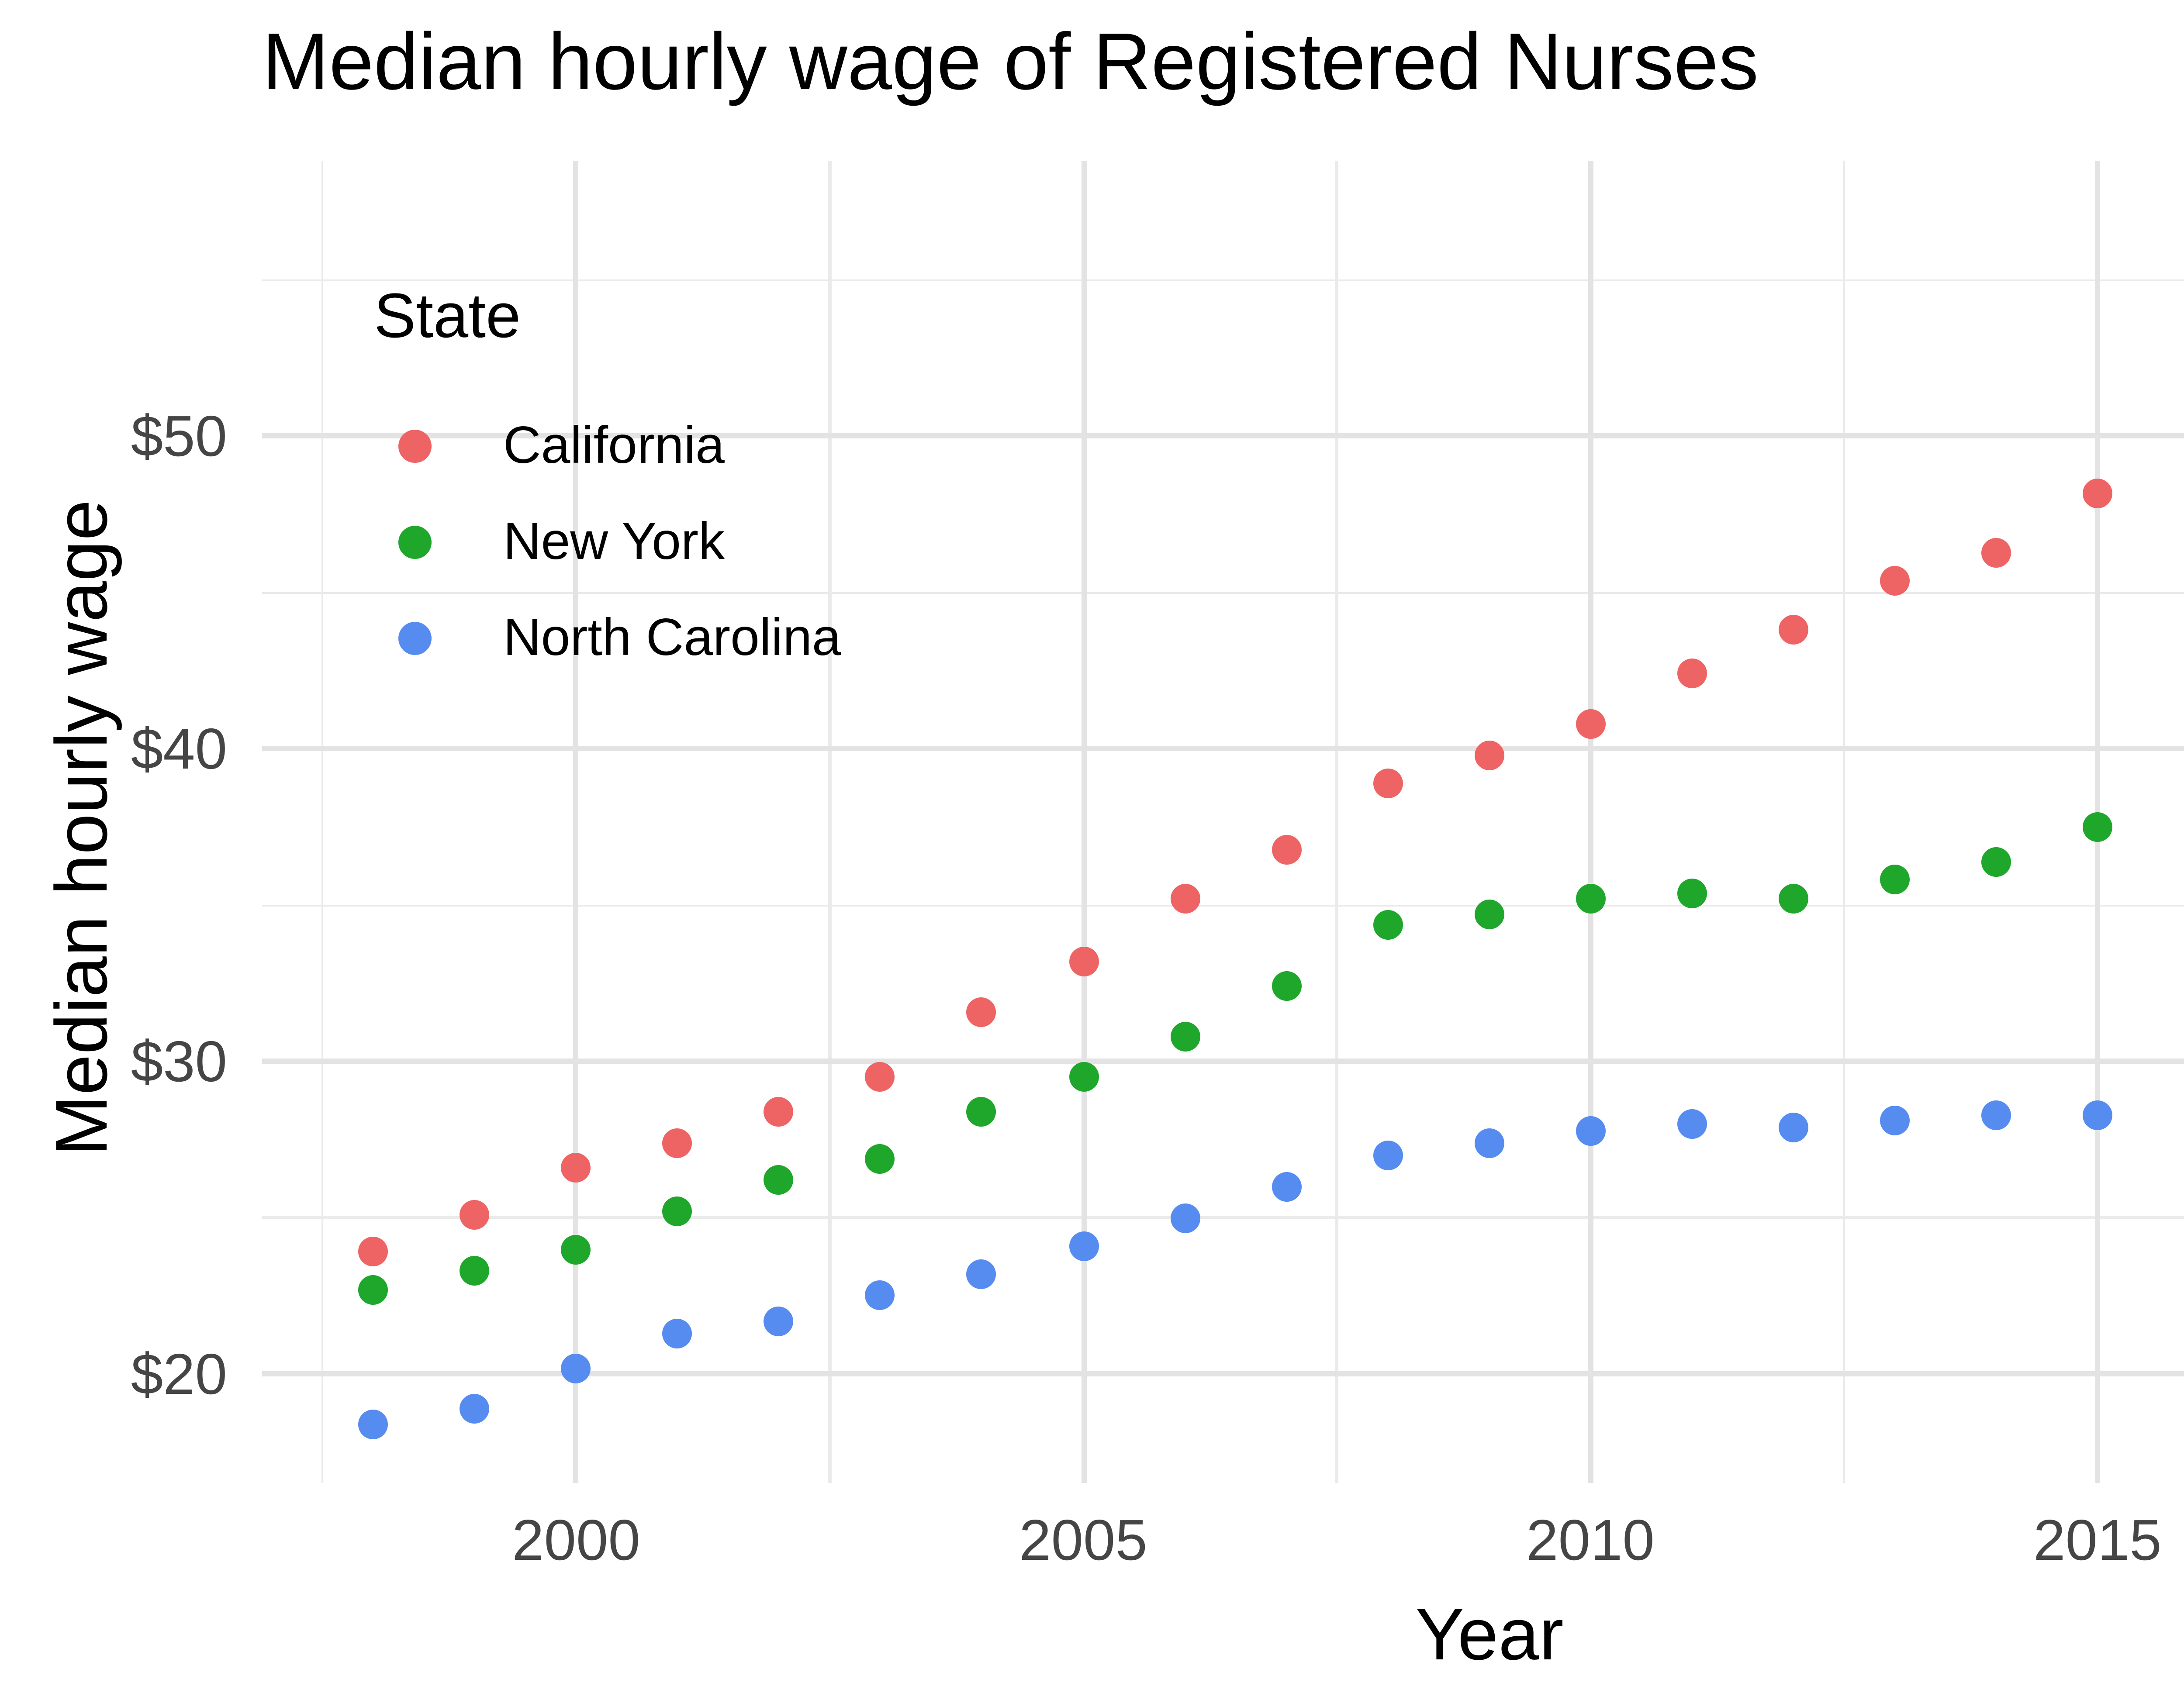 The width and height of the screenshot is (2184, 1700). What do you see at coordinates (672, 637) in the screenshot?
I see `legend-item-label: North Carolina` at bounding box center [672, 637].